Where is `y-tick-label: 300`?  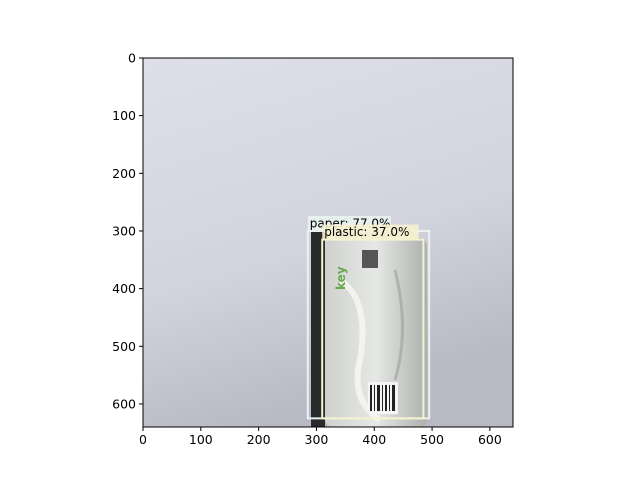 y-tick-label: 300 is located at coordinates (124, 230).